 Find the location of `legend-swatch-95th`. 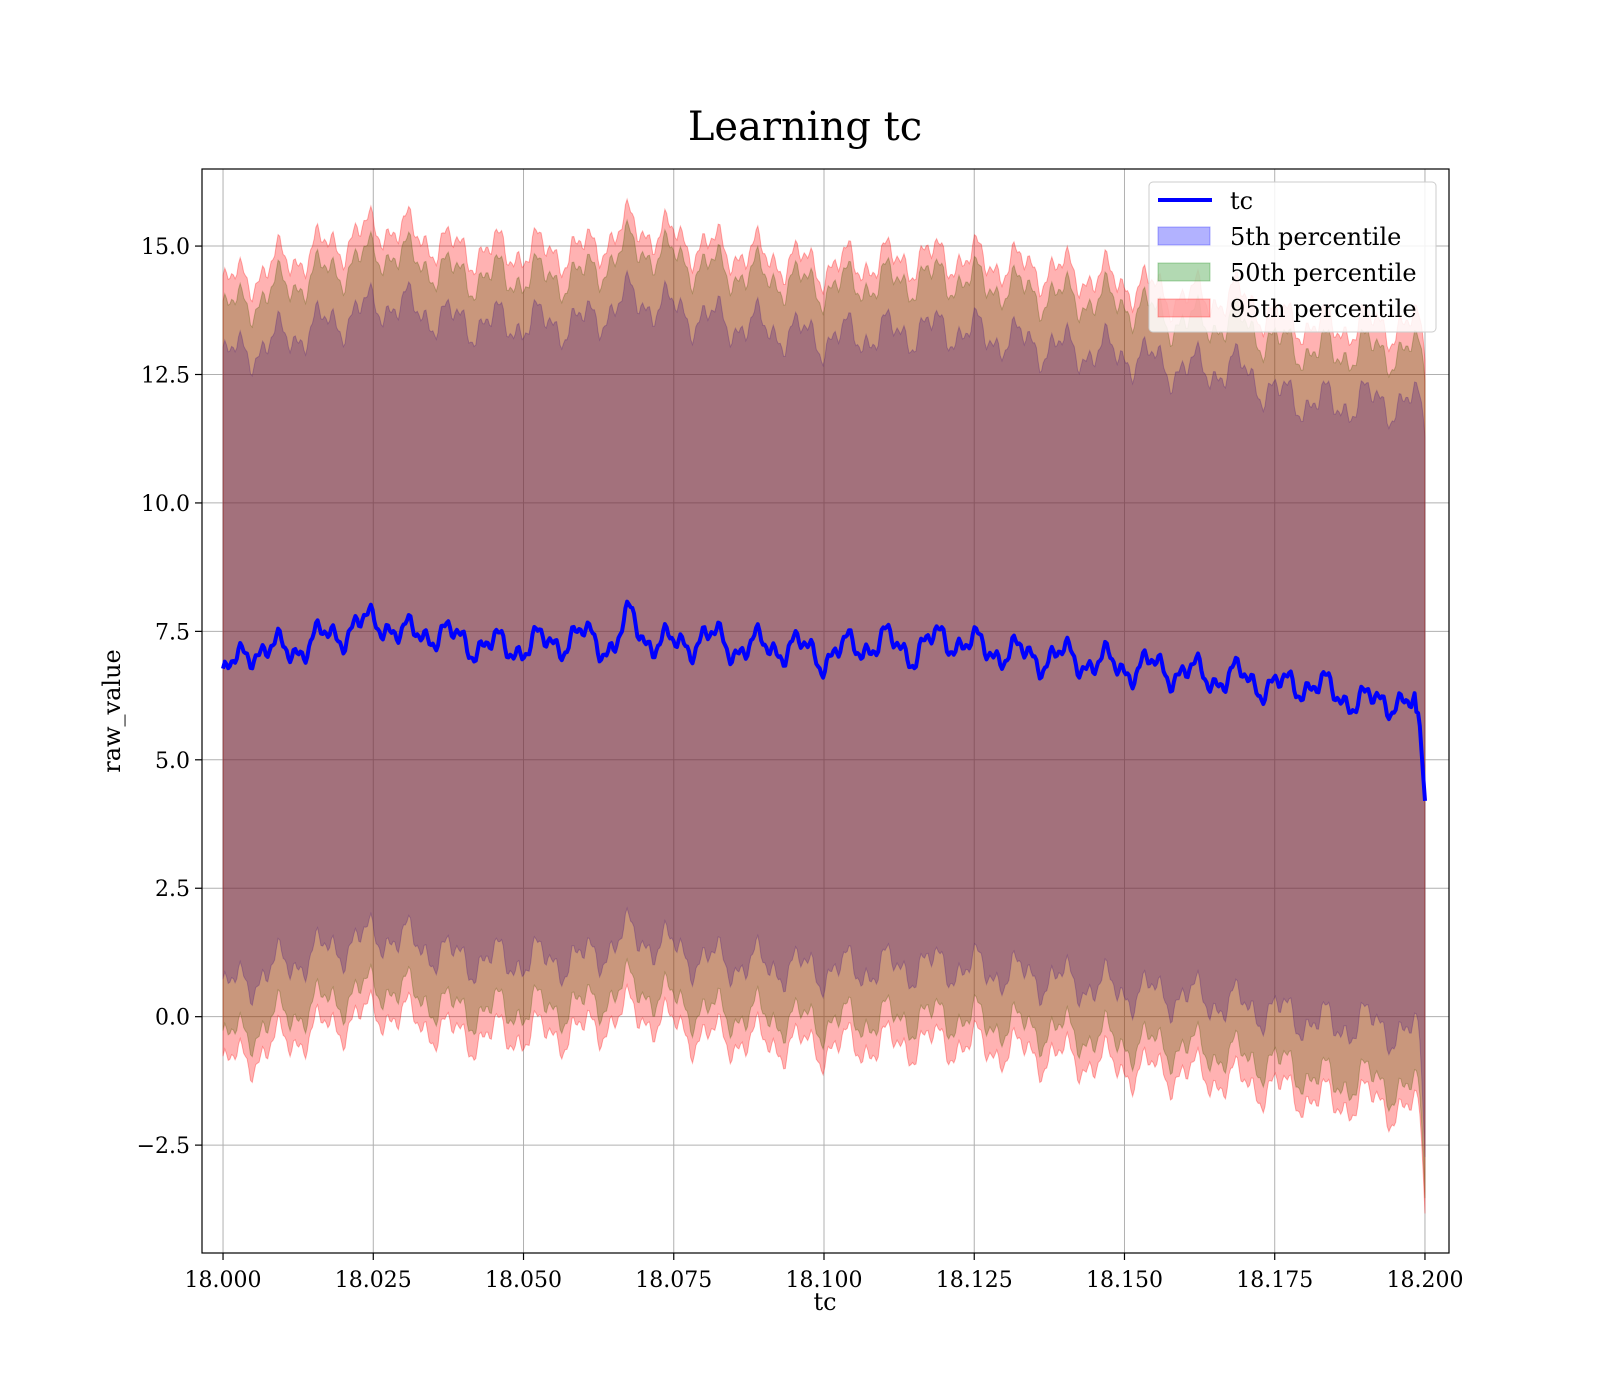

legend-swatch-95th is located at coordinates (1184, 308).